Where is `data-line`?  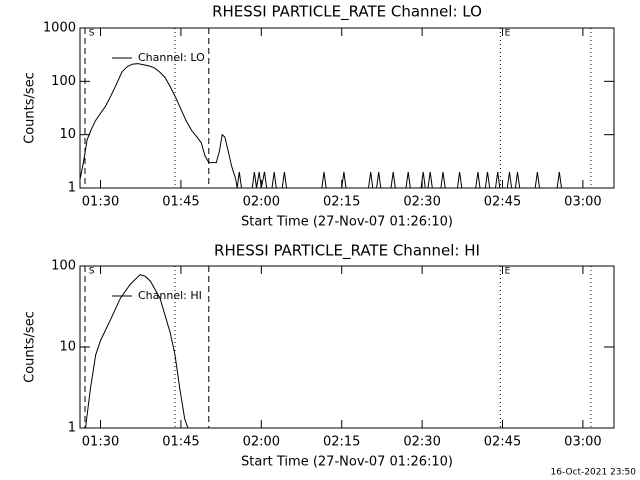 data-line is located at coordinates (137, 351).